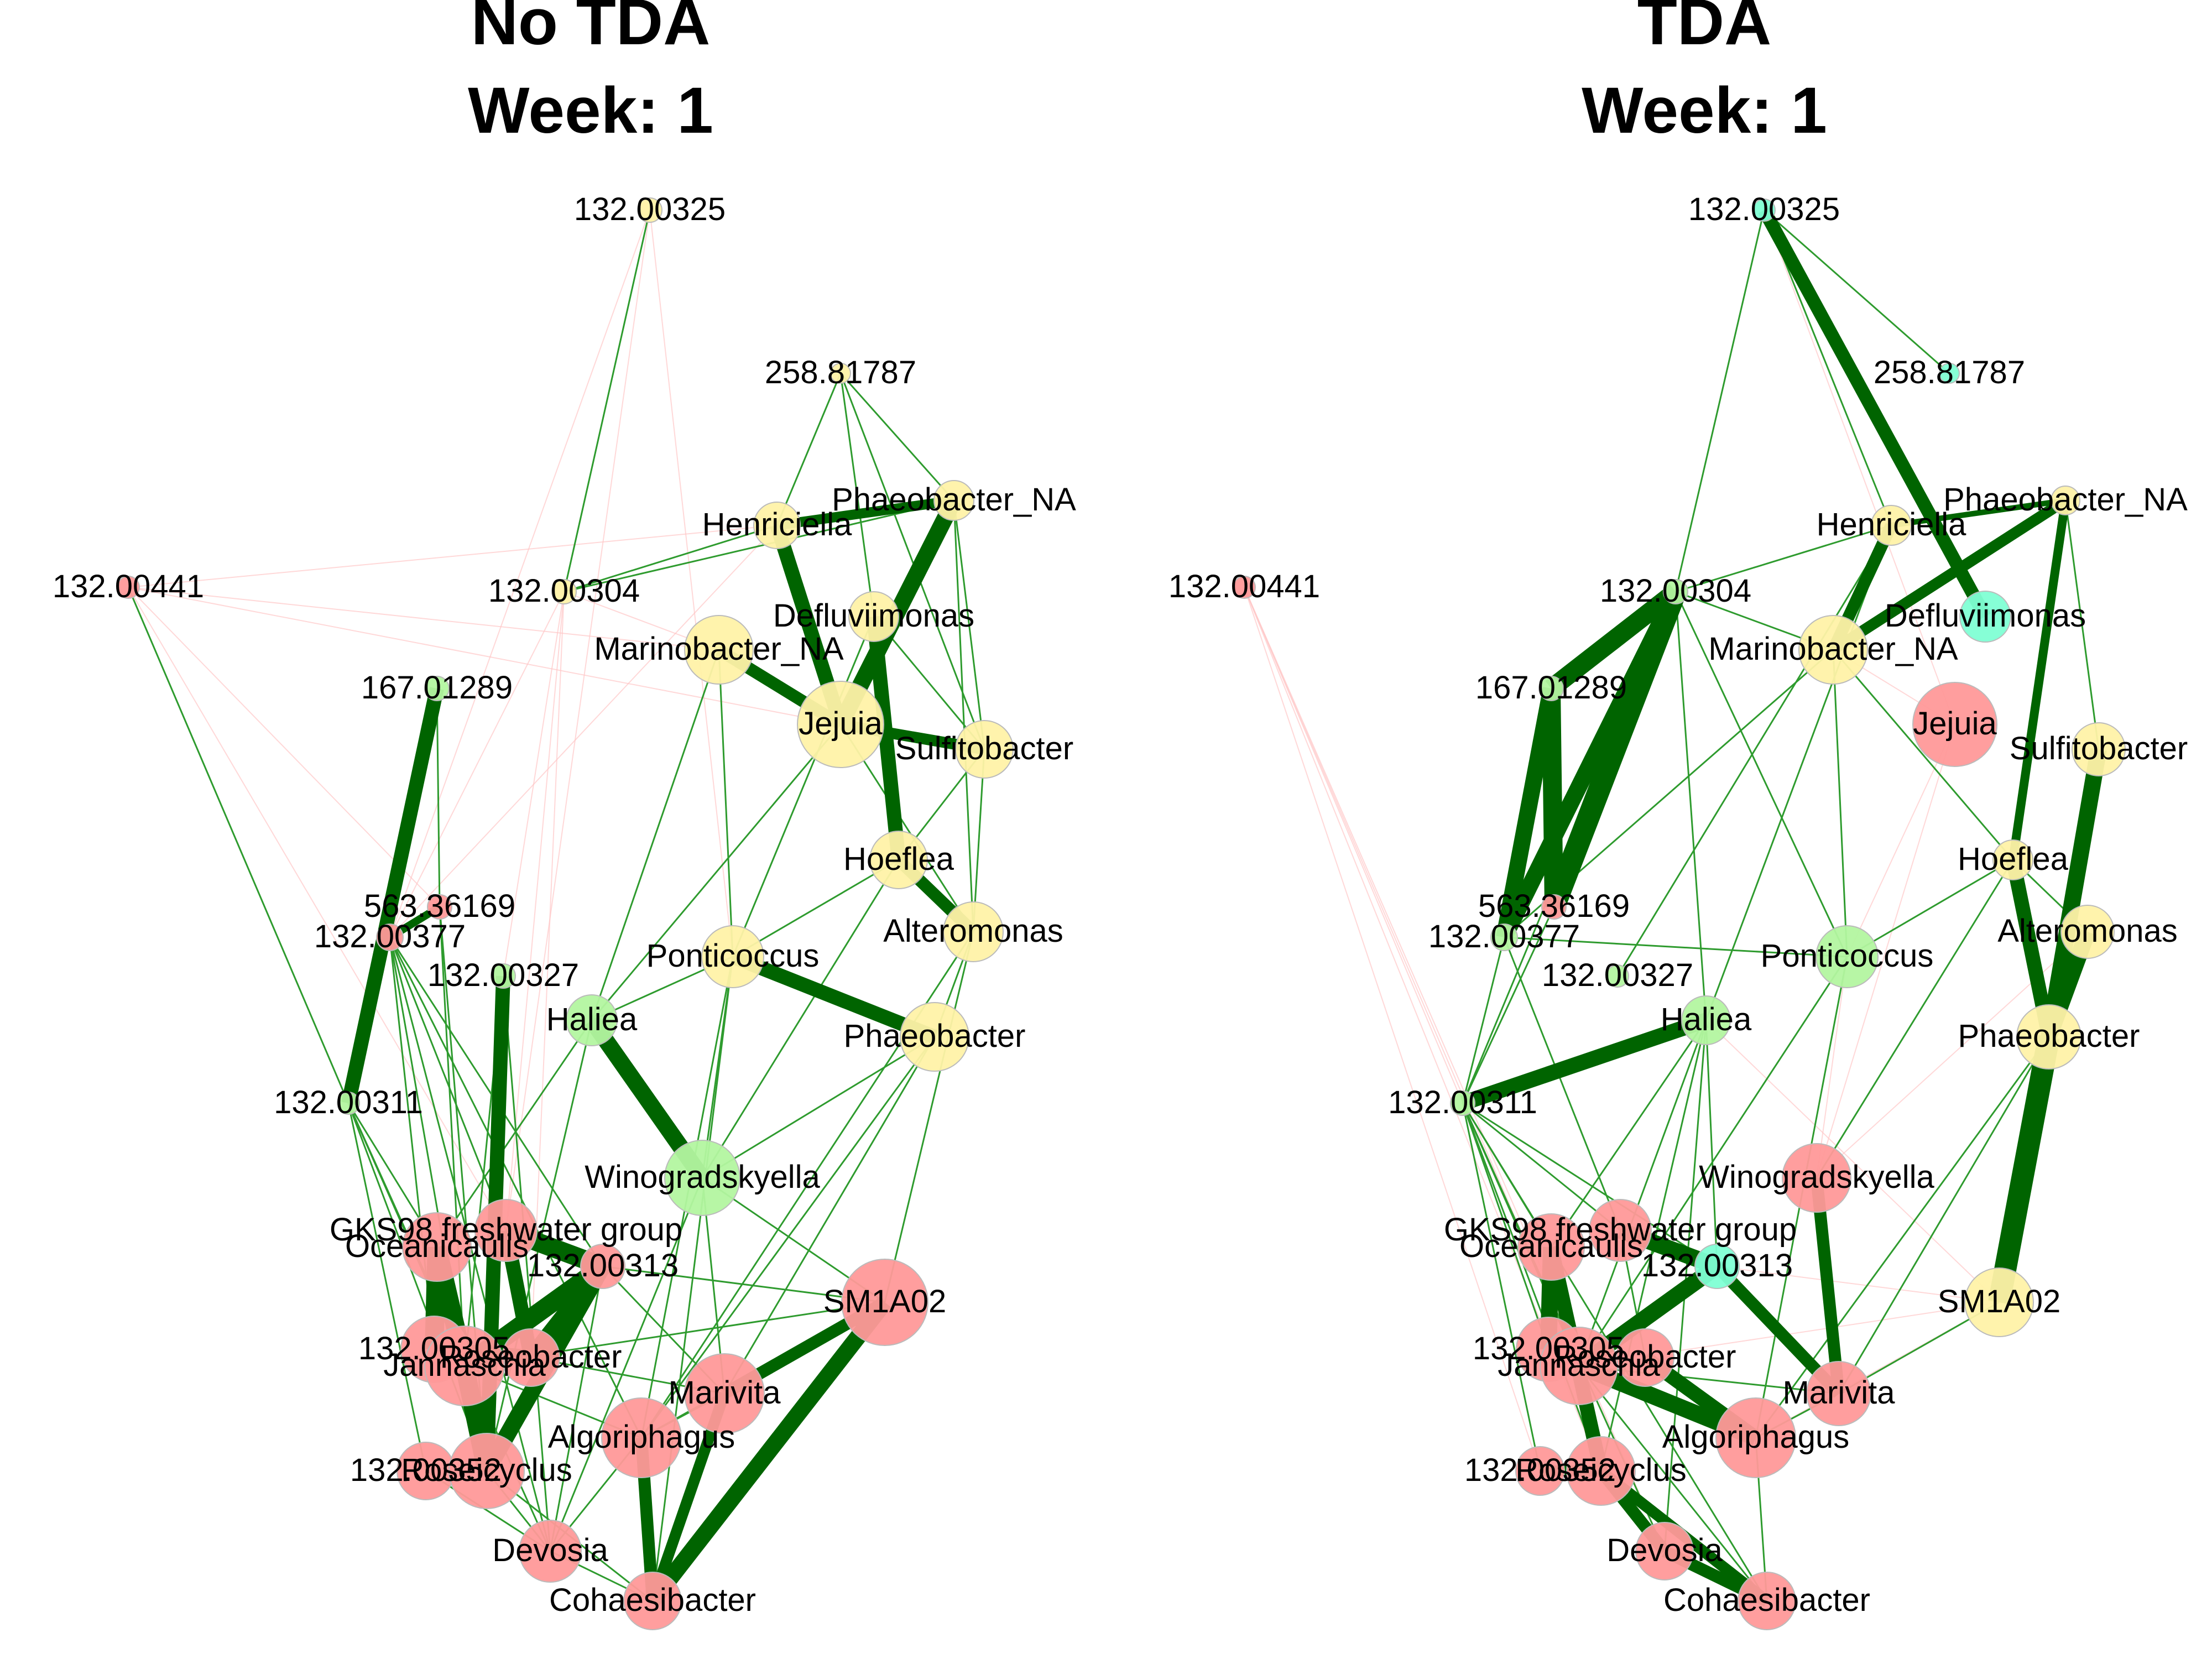 The height and width of the screenshot is (1659, 2212). Describe the element at coordinates (1717, 1266) in the screenshot. I see `node-label: 132.00313` at that location.